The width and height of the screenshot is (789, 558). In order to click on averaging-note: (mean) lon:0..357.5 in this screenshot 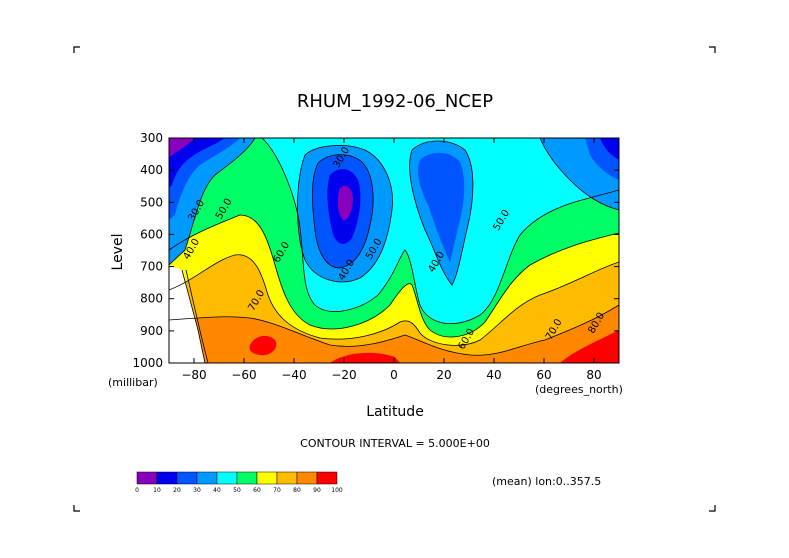, I will do `click(546, 481)`.